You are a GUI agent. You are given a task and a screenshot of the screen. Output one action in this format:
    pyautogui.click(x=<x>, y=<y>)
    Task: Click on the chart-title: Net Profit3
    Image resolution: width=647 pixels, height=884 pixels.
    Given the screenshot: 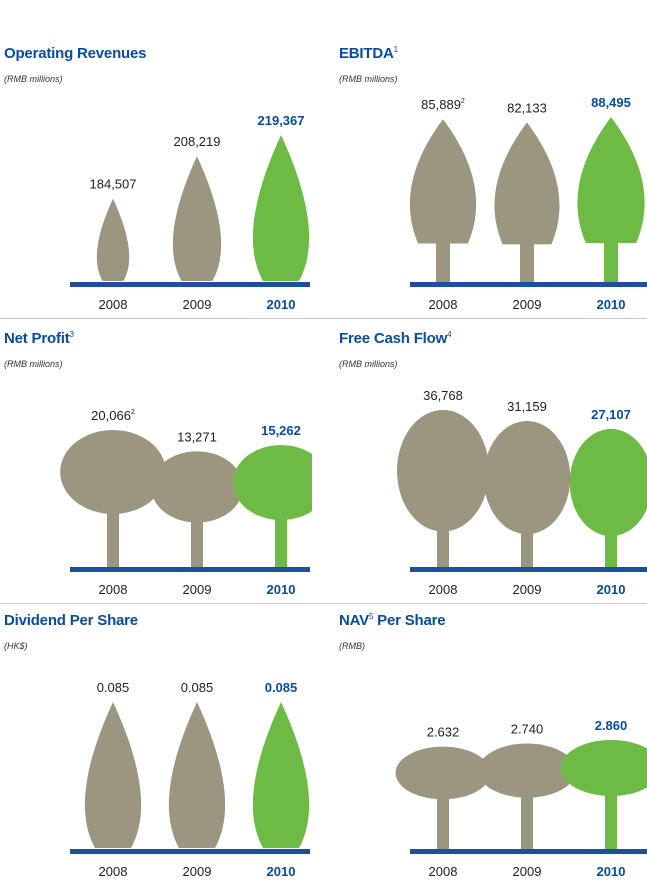 What is the action you would take?
    pyautogui.click(x=39, y=338)
    